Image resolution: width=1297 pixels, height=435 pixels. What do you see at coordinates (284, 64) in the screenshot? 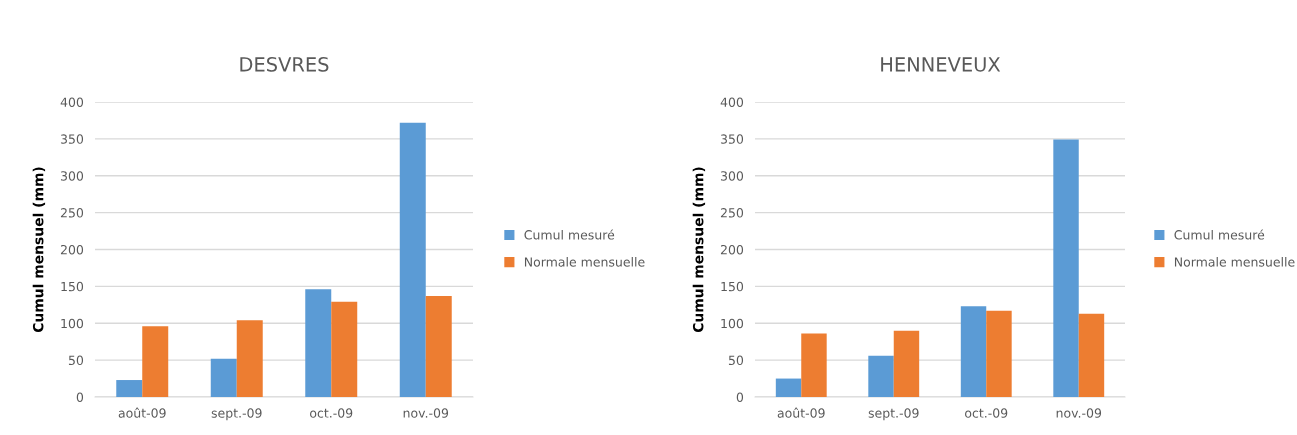
I see `chart-title: DESVRES` at bounding box center [284, 64].